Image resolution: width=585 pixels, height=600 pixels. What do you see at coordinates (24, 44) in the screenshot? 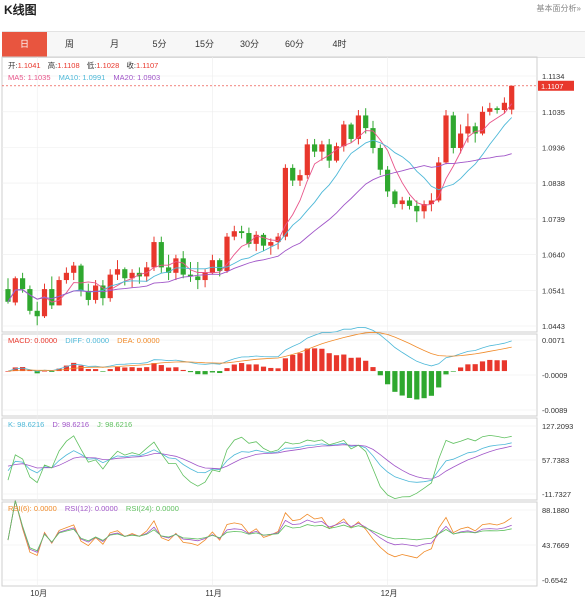
I see `tab-day: 日` at bounding box center [24, 44].